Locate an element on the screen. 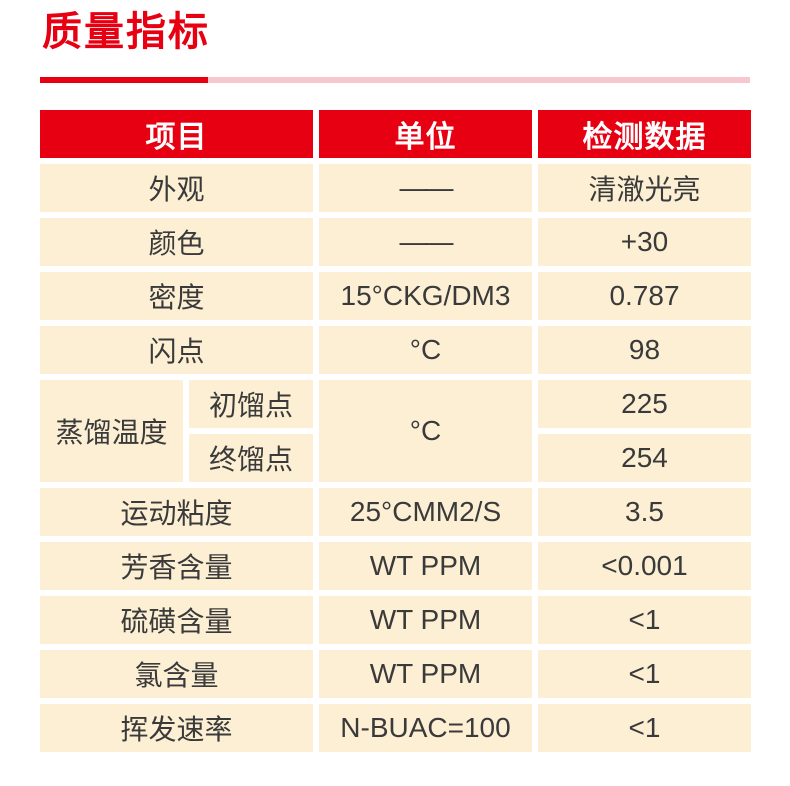 This screenshot has height=786, width=790. table-row-density: 密度 15°CKG/DM3 0.787 is located at coordinates (395, 296).